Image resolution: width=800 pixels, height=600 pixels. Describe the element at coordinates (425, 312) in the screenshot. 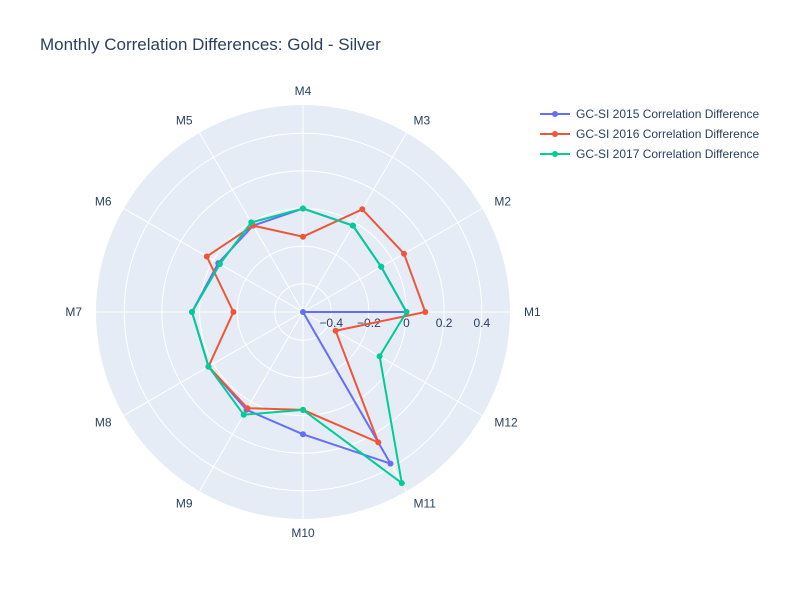

I see `series-2-point-m1` at that location.